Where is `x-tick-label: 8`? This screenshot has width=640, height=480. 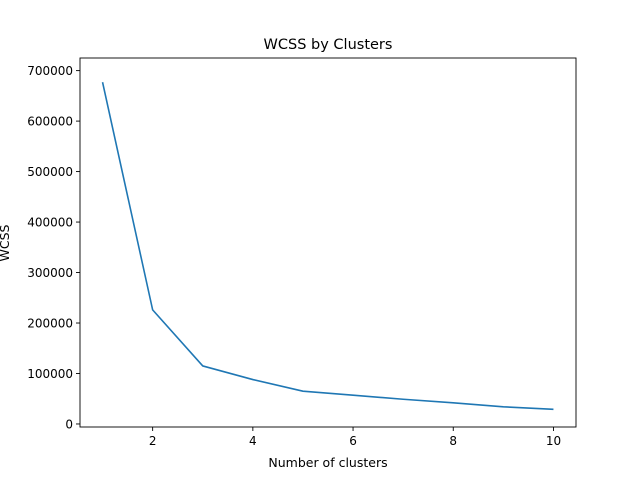
x-tick-label: 8 is located at coordinates (453, 441).